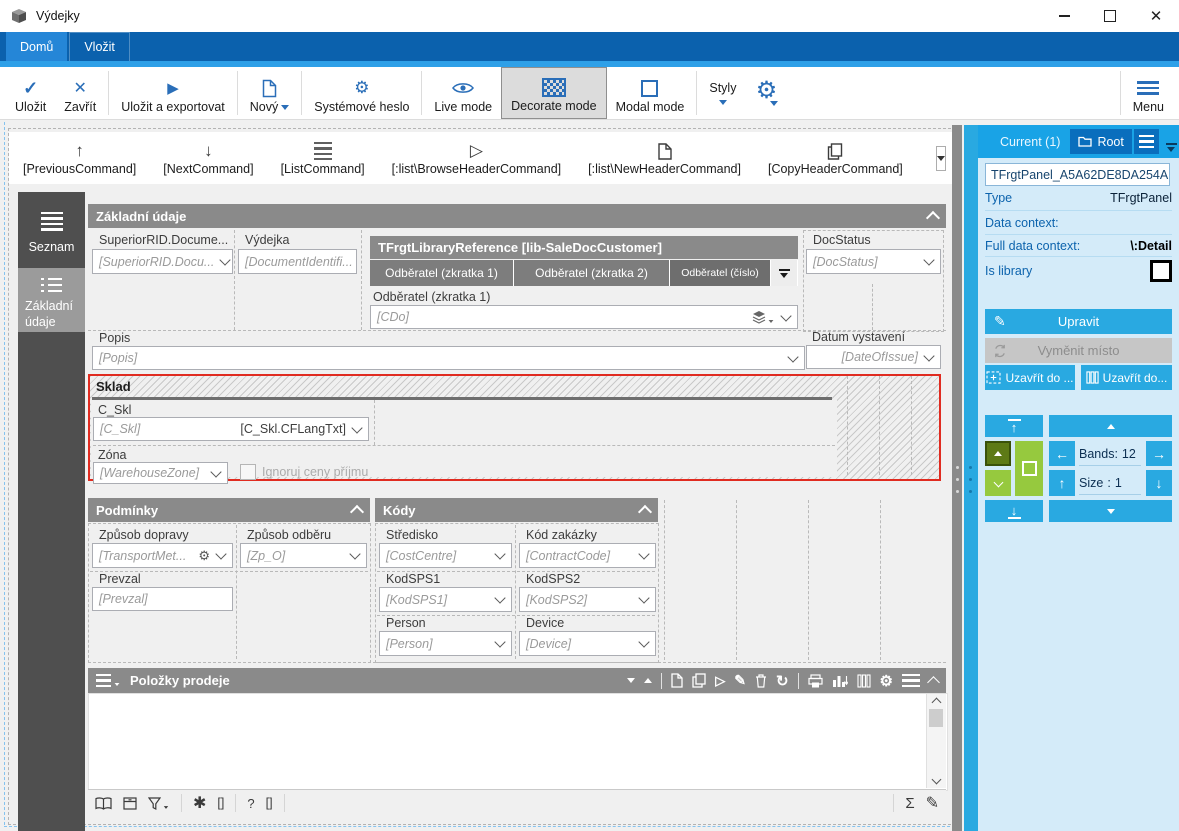  What do you see at coordinates (664, 158) in the screenshot?
I see `new-header-command: [:list\NewHeaderCommand]` at bounding box center [664, 158].